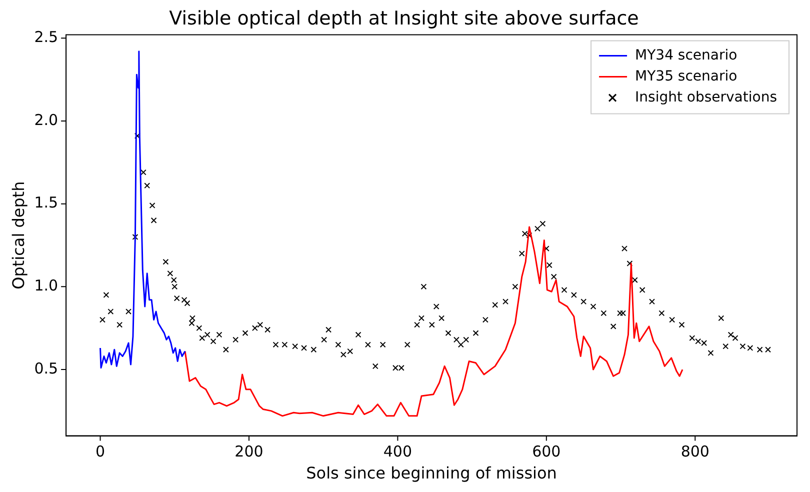 The height and width of the screenshot is (492, 810). What do you see at coordinates (249, 451) in the screenshot?
I see `x-tick-label: 200` at bounding box center [249, 451].